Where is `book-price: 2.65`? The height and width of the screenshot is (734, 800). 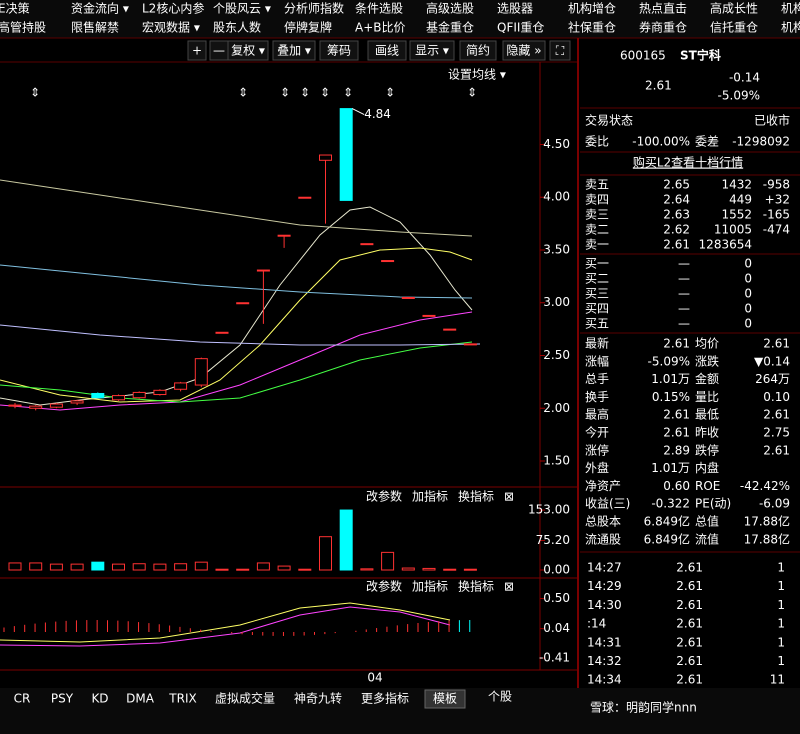 book-price: 2.65 is located at coordinates (676, 185).